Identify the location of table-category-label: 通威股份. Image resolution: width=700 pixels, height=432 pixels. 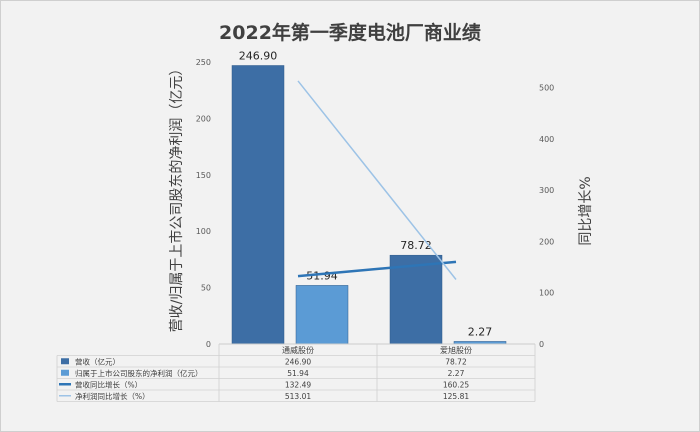
(298, 350).